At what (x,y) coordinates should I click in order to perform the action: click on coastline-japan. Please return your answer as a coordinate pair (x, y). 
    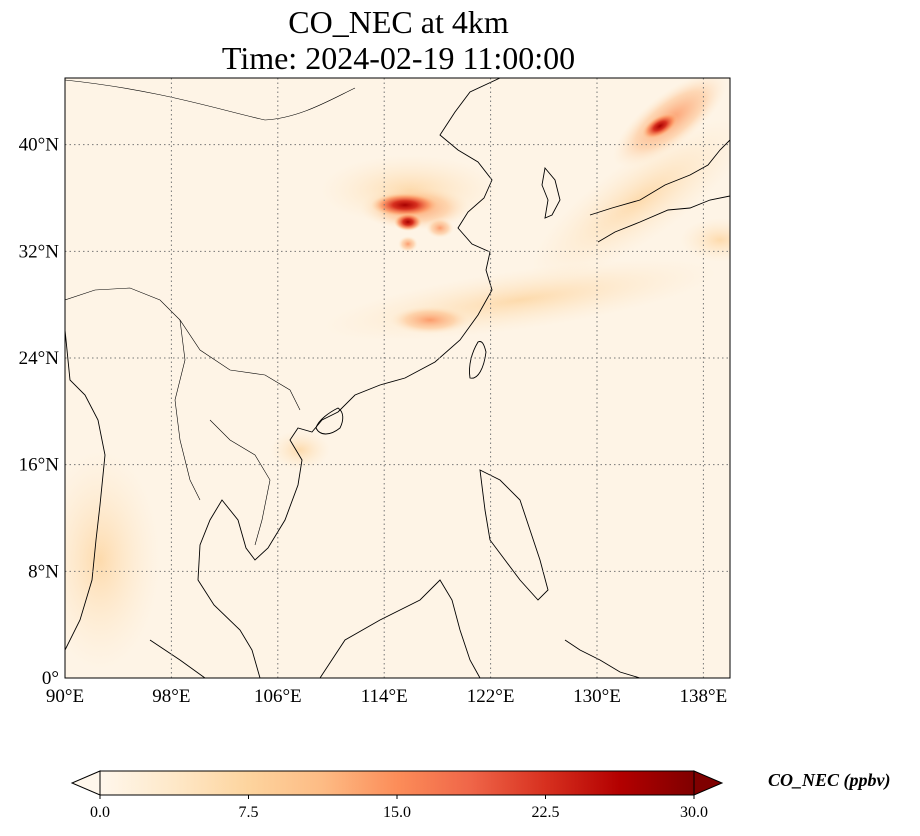
    Looking at the image, I should click on (659, 191).